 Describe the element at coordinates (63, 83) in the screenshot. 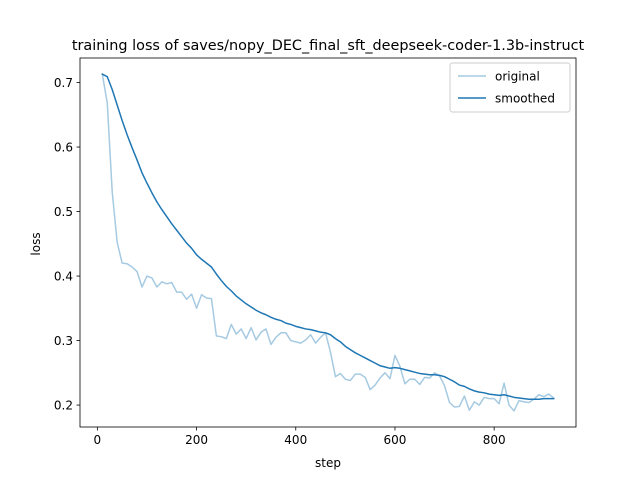

I see `y-tick-label: 0.7` at that location.